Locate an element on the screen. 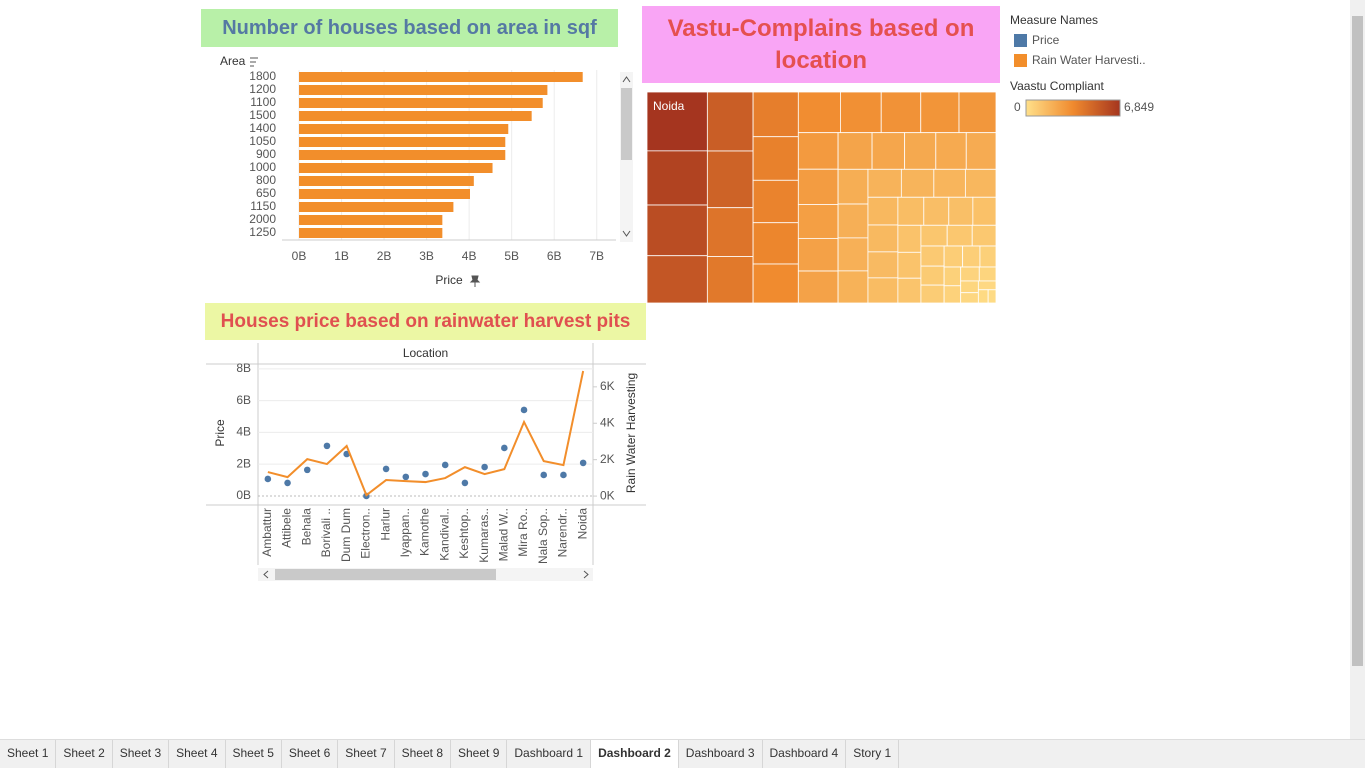 This screenshot has height=768, width=1365. x-tick-label: Nala Sop.. is located at coordinates (543, 536).